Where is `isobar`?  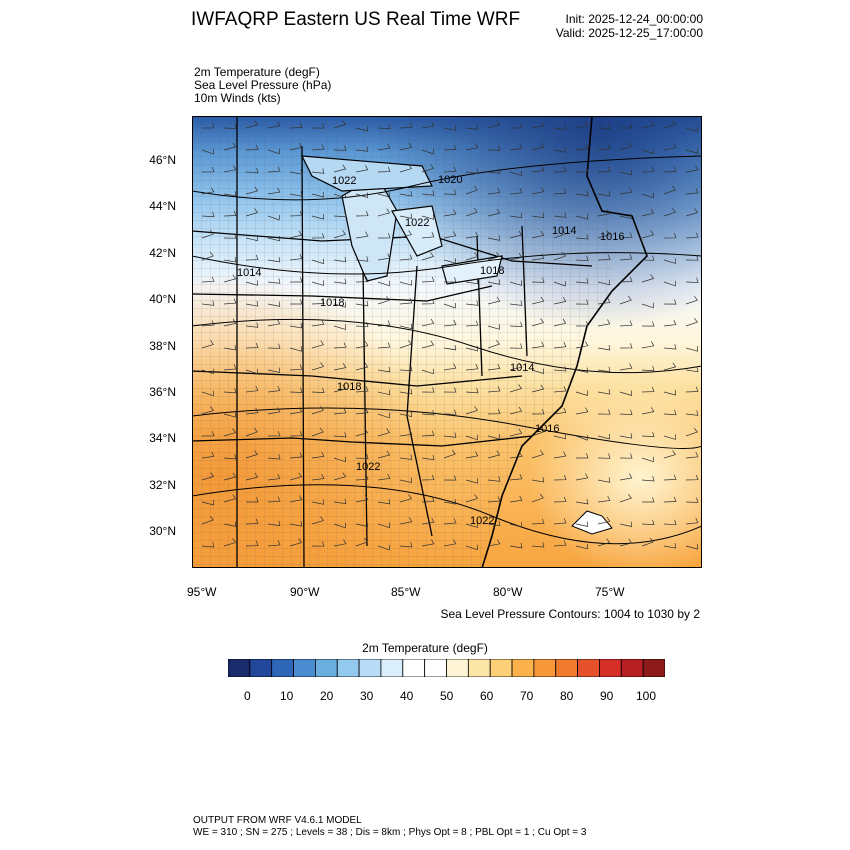
isobar is located at coordinates (447, 428).